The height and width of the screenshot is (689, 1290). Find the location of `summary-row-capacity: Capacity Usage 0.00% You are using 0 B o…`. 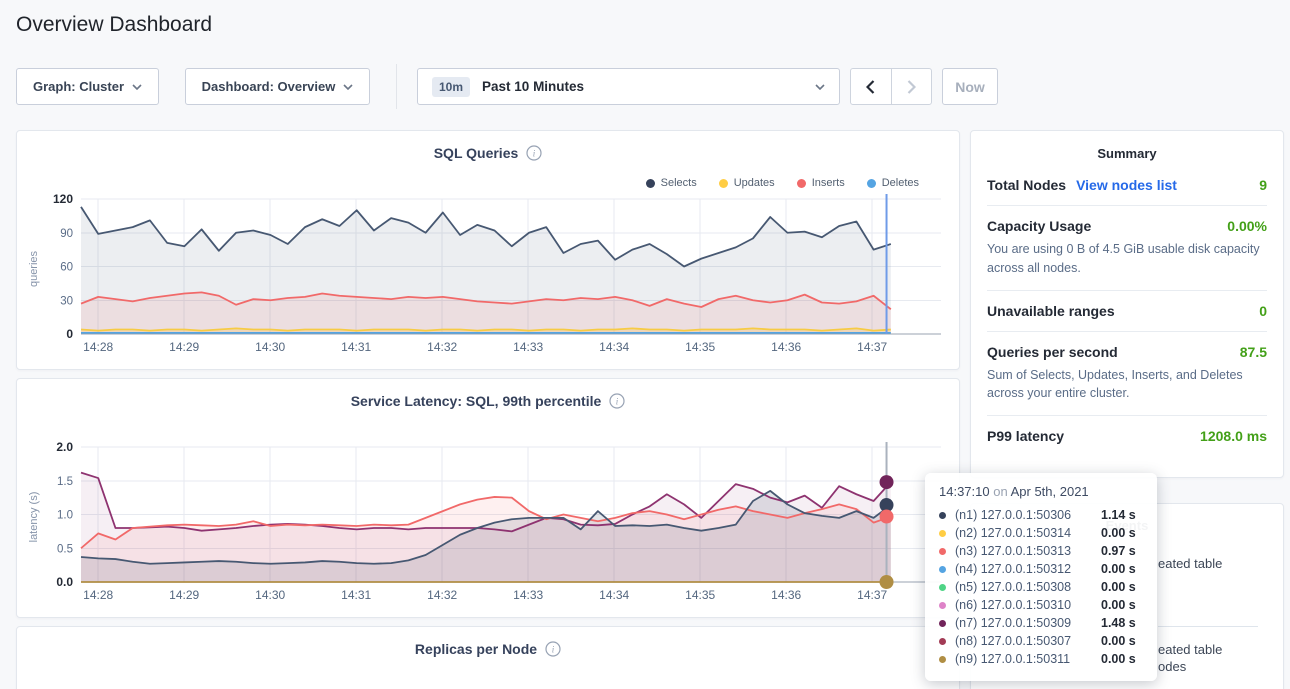

summary-row-capacity: Capacity Usage 0.00% You are using 0 B o… is located at coordinates (1127, 248).